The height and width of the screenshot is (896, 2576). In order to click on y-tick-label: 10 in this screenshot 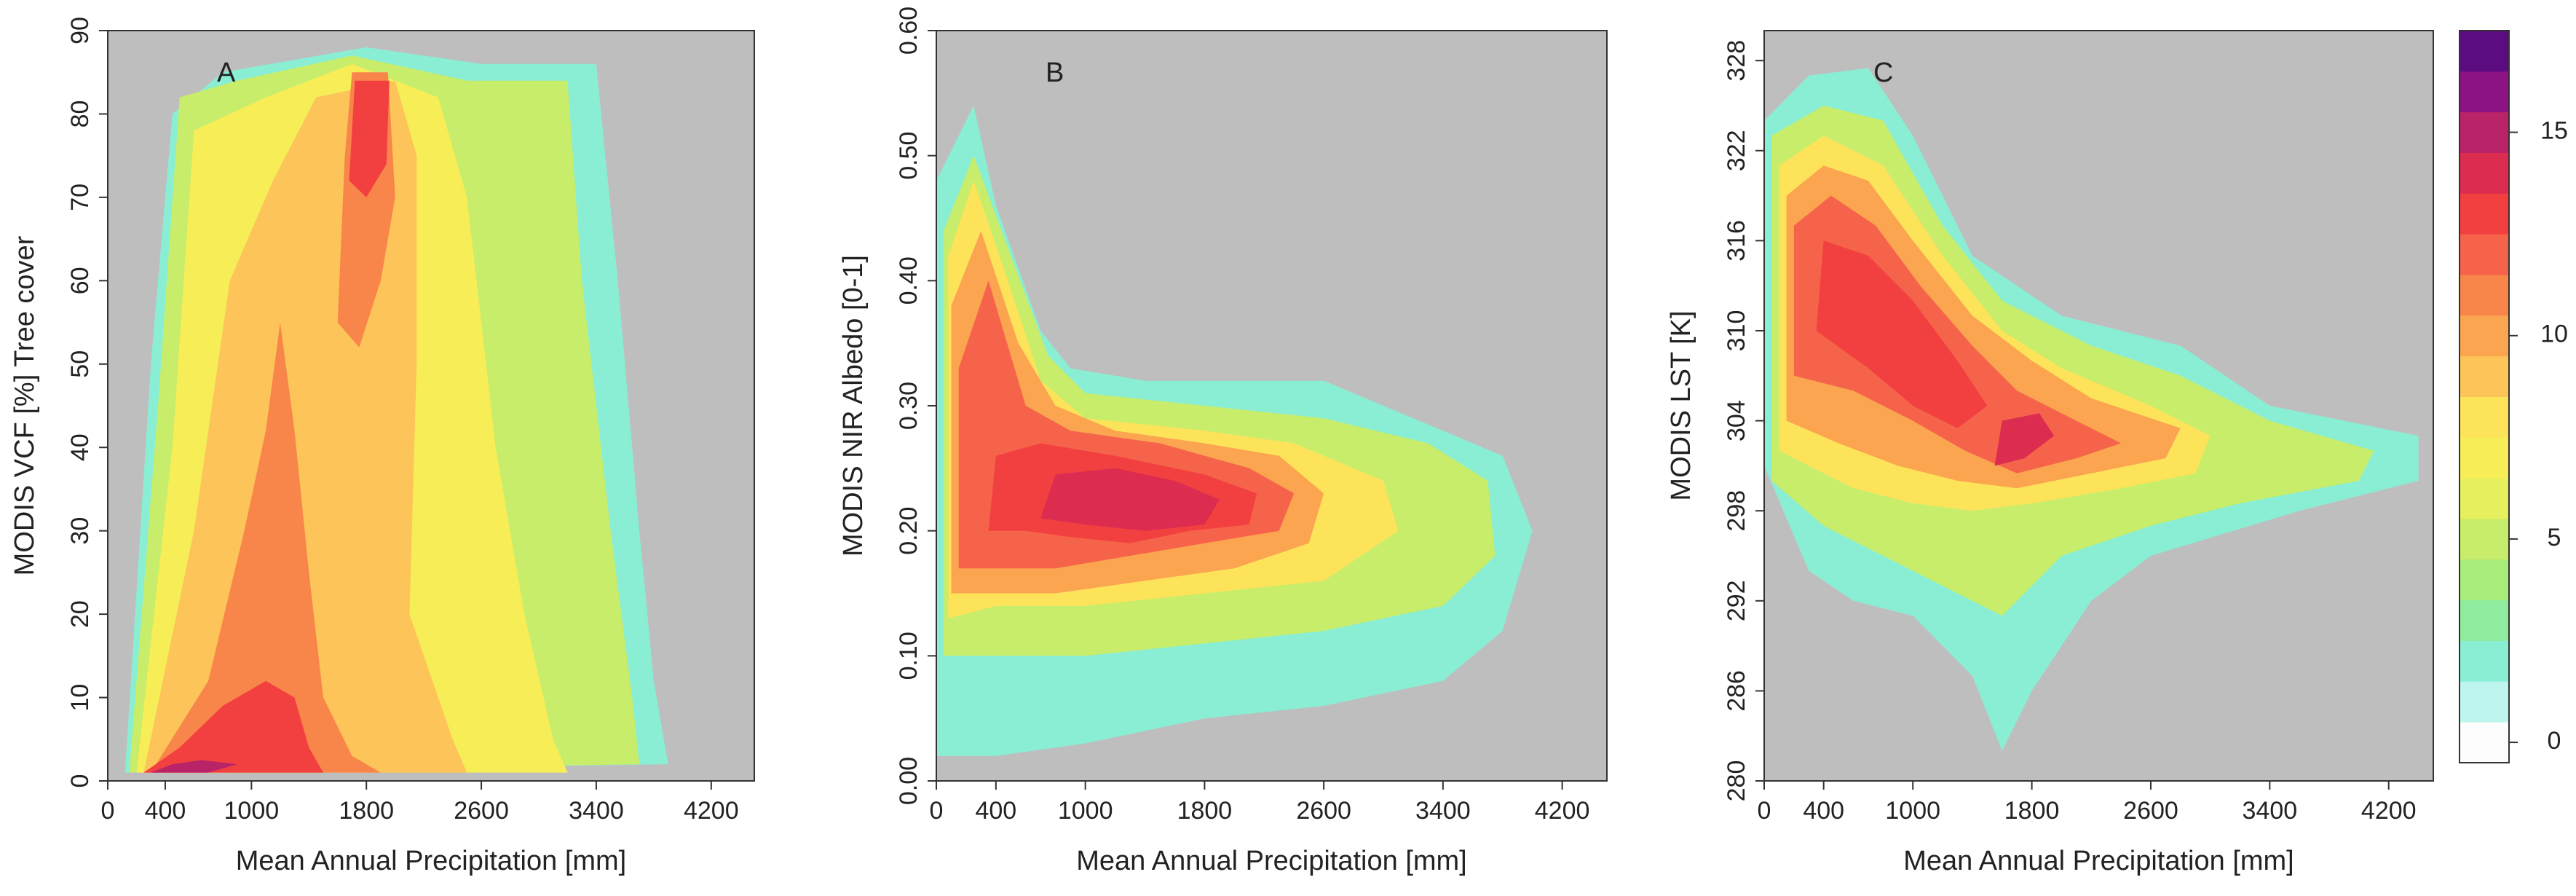, I will do `click(80, 698)`.